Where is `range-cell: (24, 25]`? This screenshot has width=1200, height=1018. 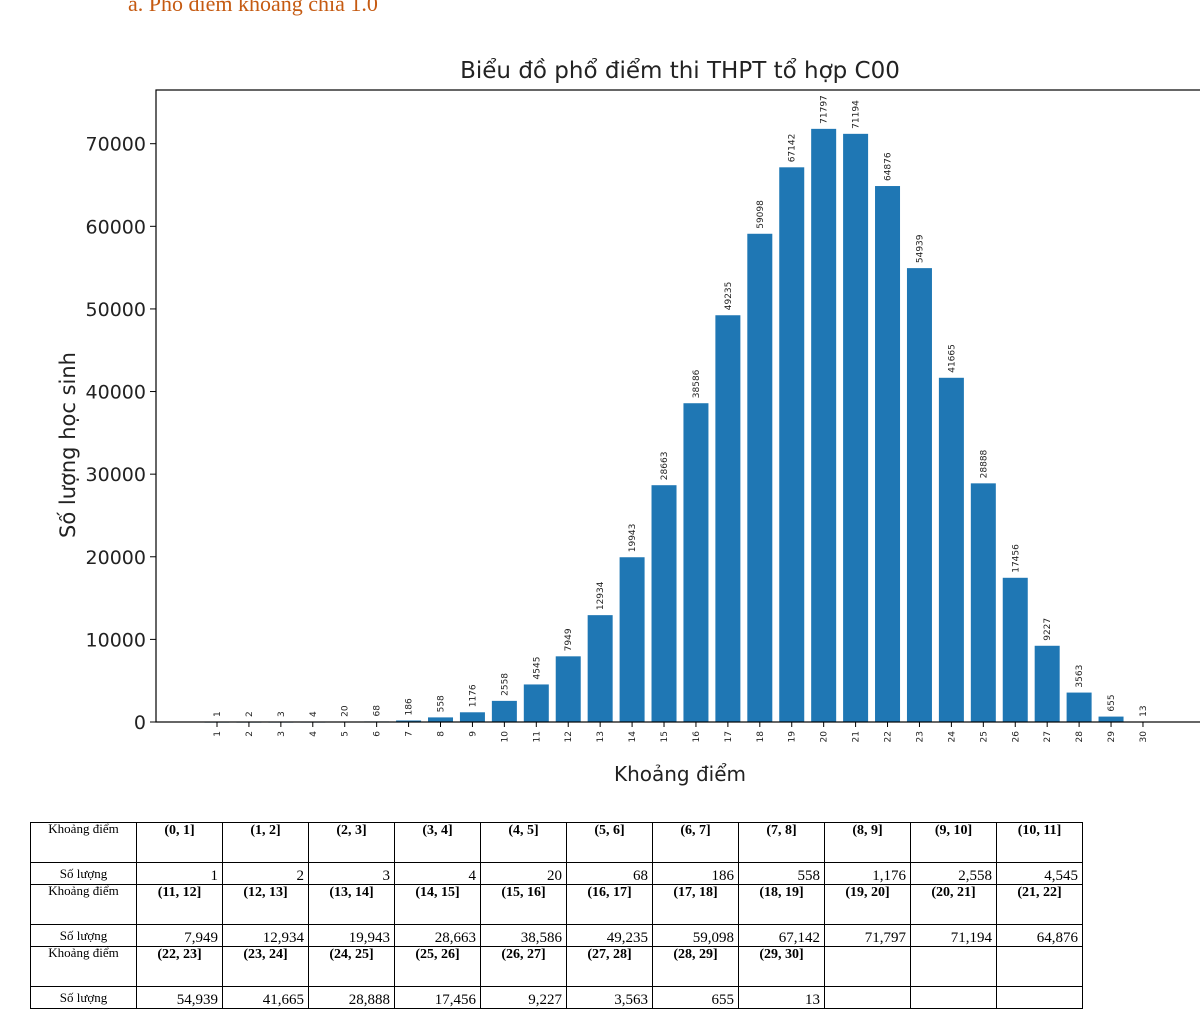
range-cell: (24, 25] is located at coordinates (351, 966).